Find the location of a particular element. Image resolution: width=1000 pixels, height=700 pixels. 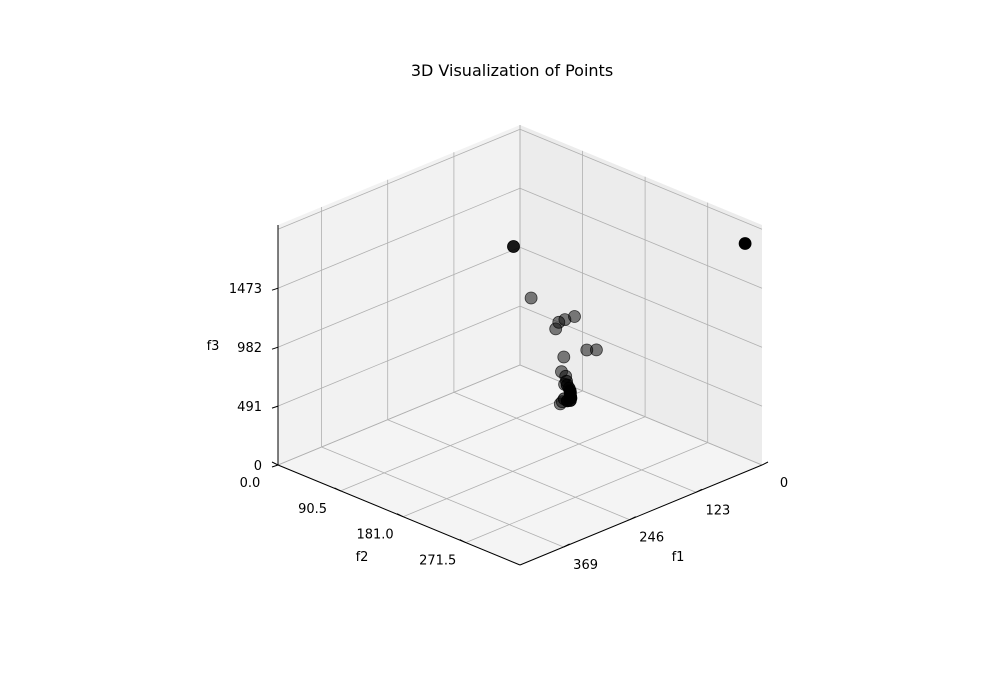

y-tick-label: 90.5 is located at coordinates (312, 509).